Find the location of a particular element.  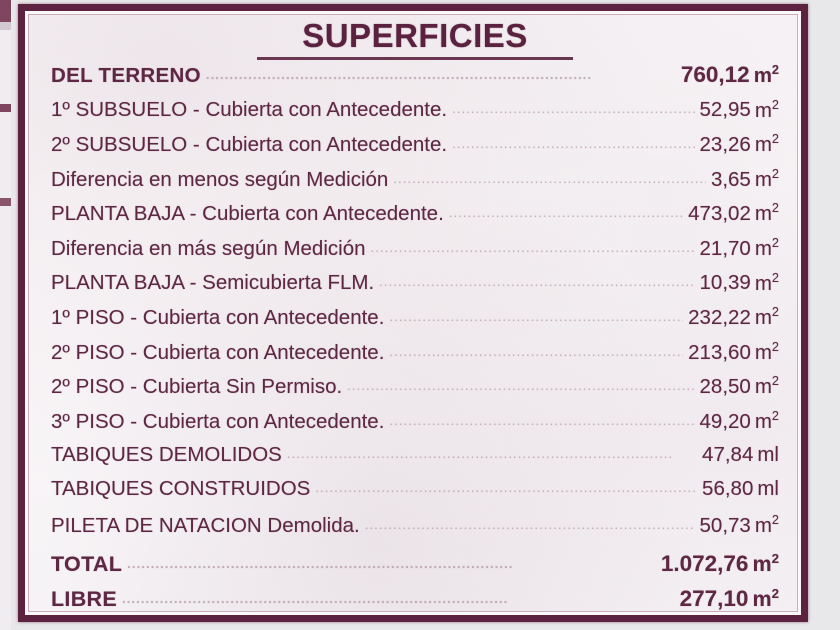

row-value: 10,39 is located at coordinates (725, 283).